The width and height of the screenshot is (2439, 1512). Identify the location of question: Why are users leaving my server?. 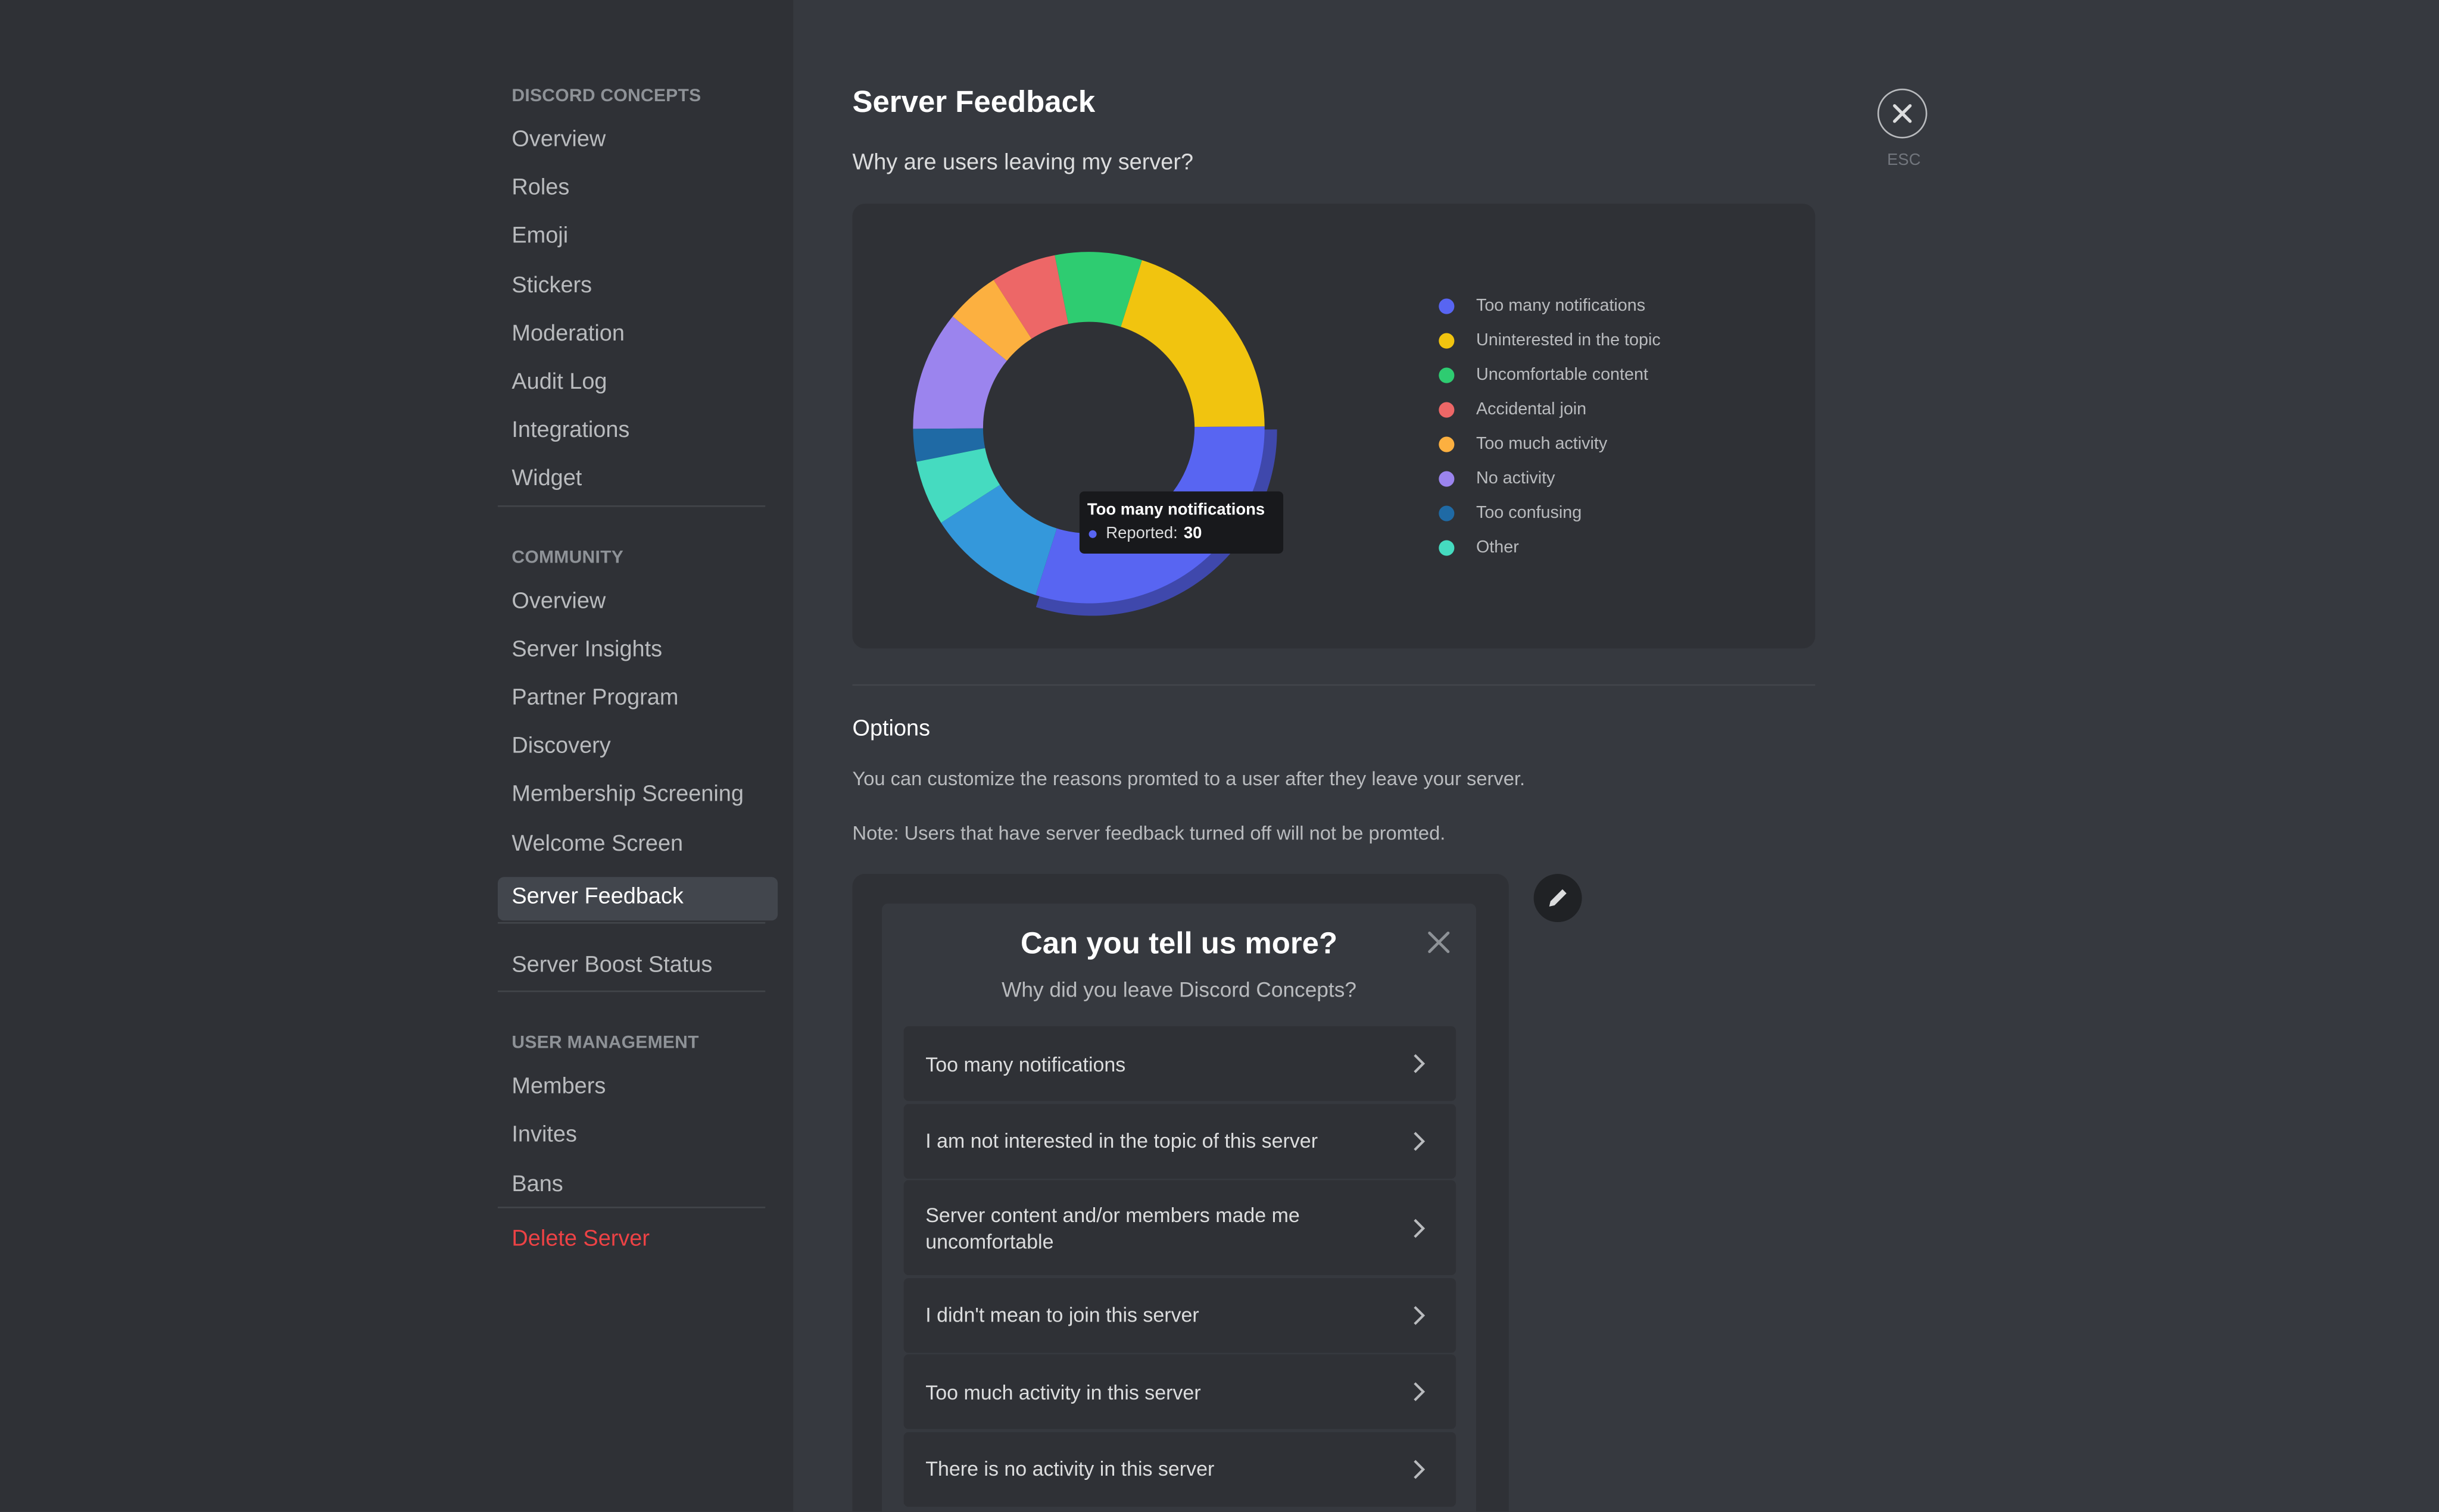
(1023, 163).